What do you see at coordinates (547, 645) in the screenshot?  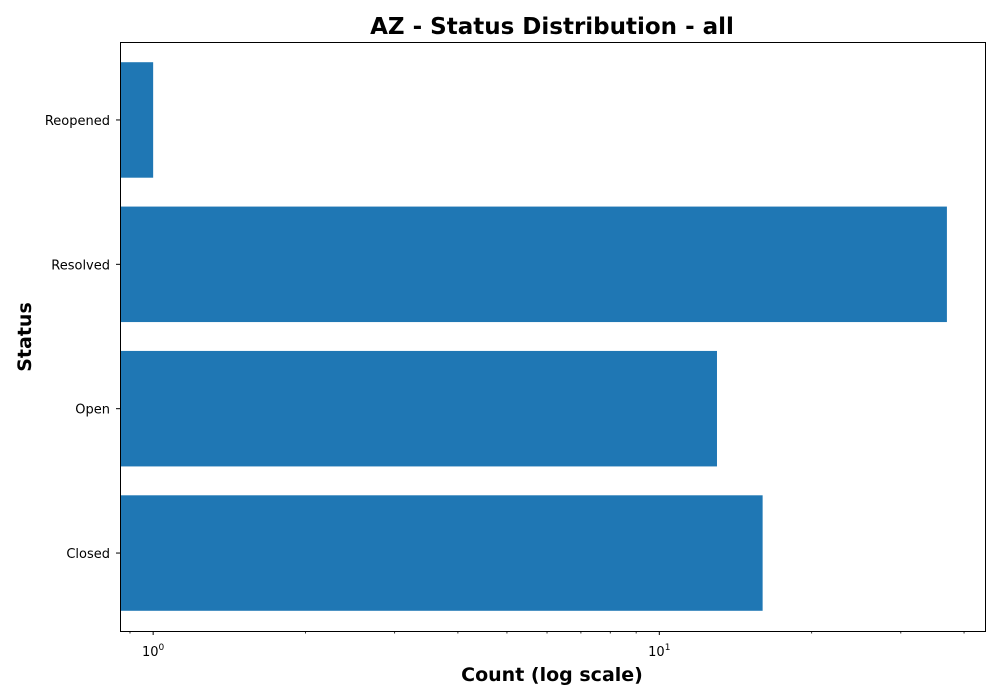 I see `x-axis-ticks: 100 10¹` at bounding box center [547, 645].